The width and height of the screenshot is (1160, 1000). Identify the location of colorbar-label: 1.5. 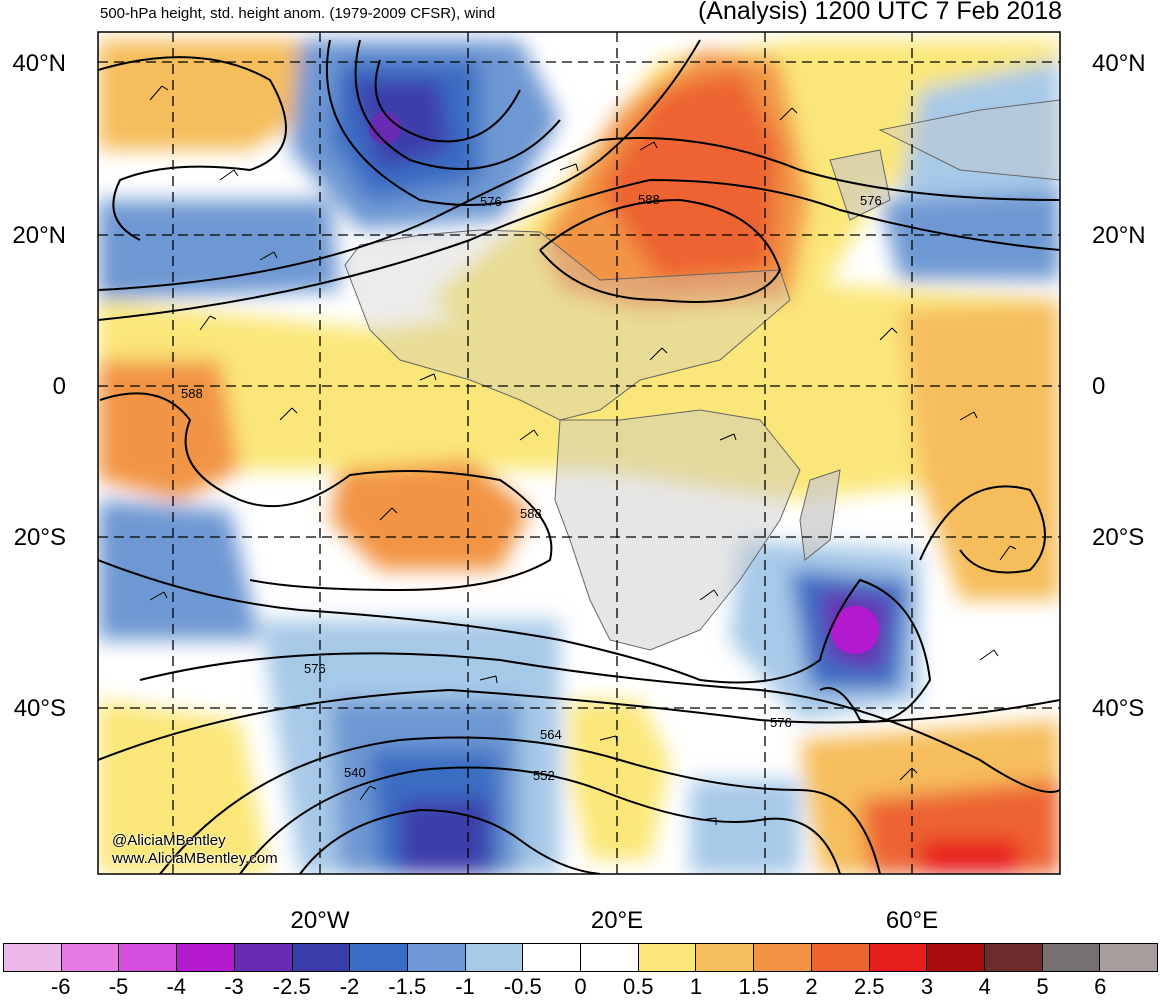
(754, 986).